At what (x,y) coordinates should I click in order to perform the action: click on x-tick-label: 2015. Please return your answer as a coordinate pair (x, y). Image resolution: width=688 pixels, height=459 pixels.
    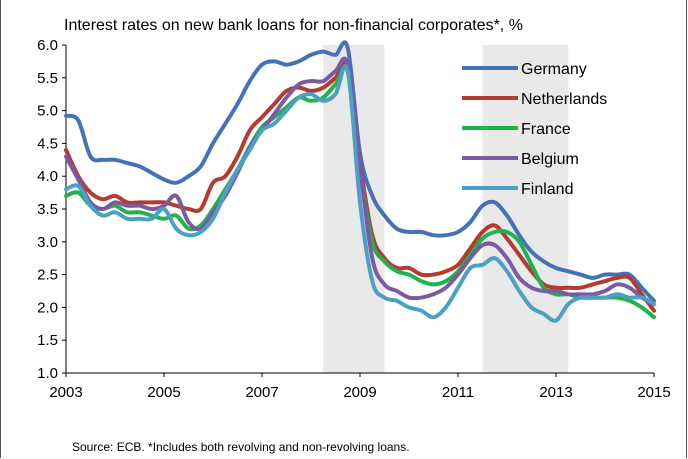
    Looking at the image, I should click on (653, 392).